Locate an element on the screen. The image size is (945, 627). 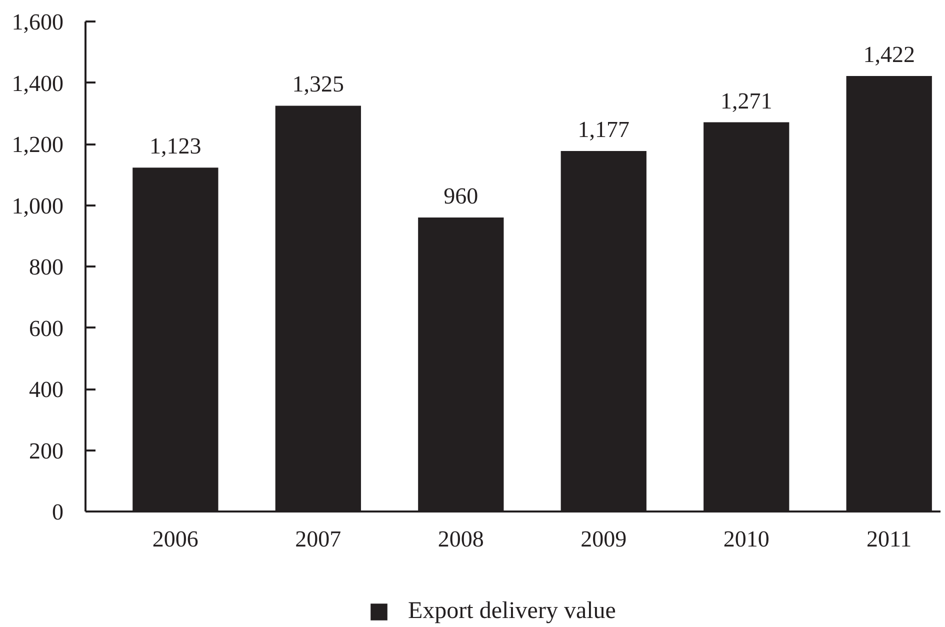
x-tick-label: 2007 is located at coordinates (318, 539).